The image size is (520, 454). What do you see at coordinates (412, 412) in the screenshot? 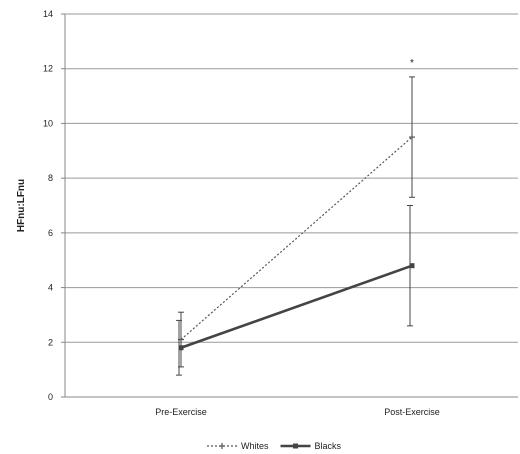
I see `x-tick-label: Post-Exercise` at bounding box center [412, 412].